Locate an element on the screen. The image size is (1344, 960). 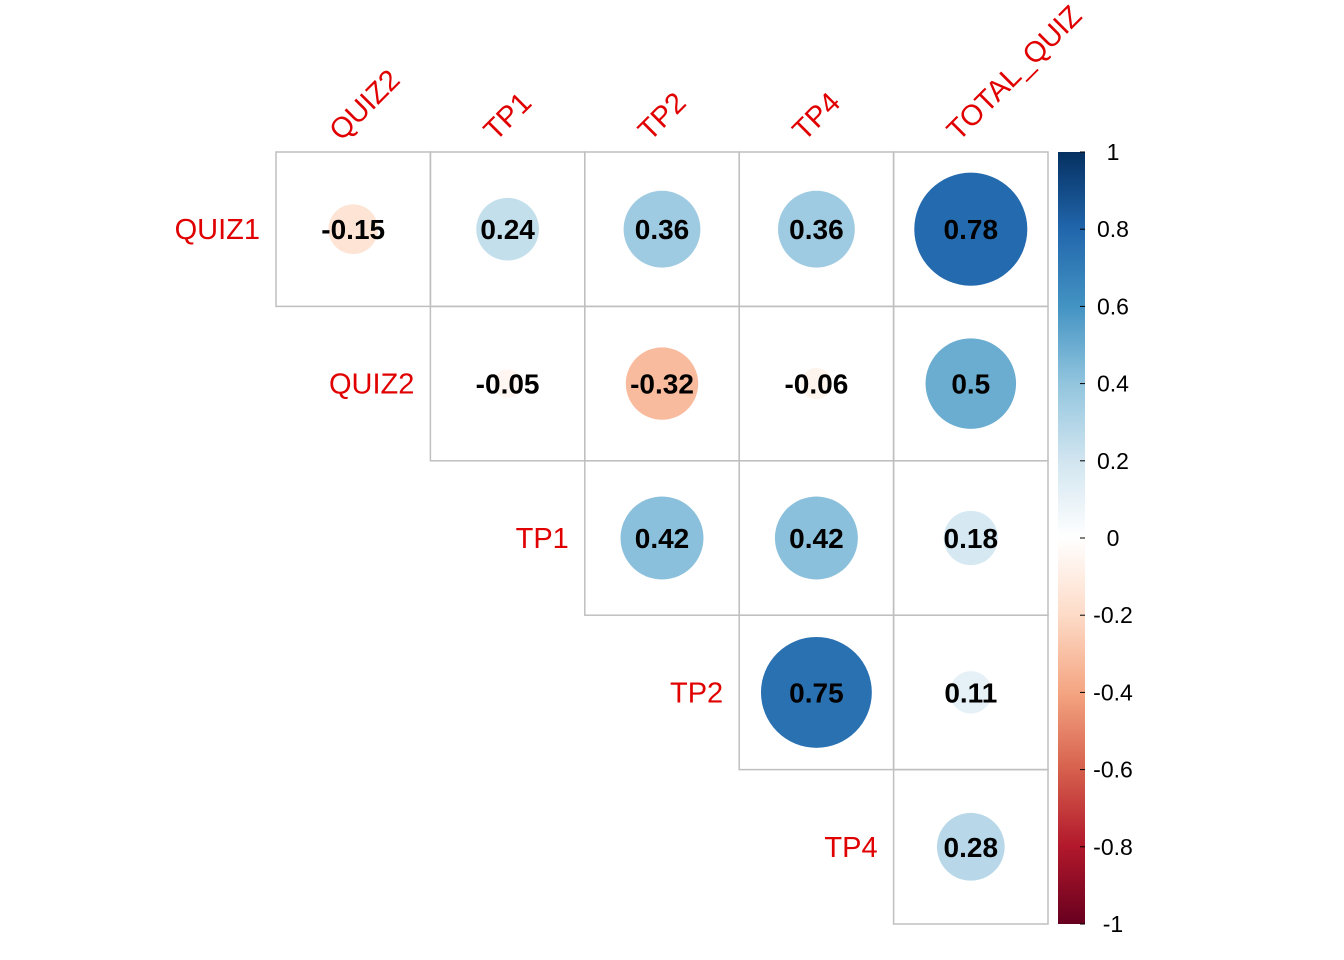
value-label: -0.05 is located at coordinates (508, 384).